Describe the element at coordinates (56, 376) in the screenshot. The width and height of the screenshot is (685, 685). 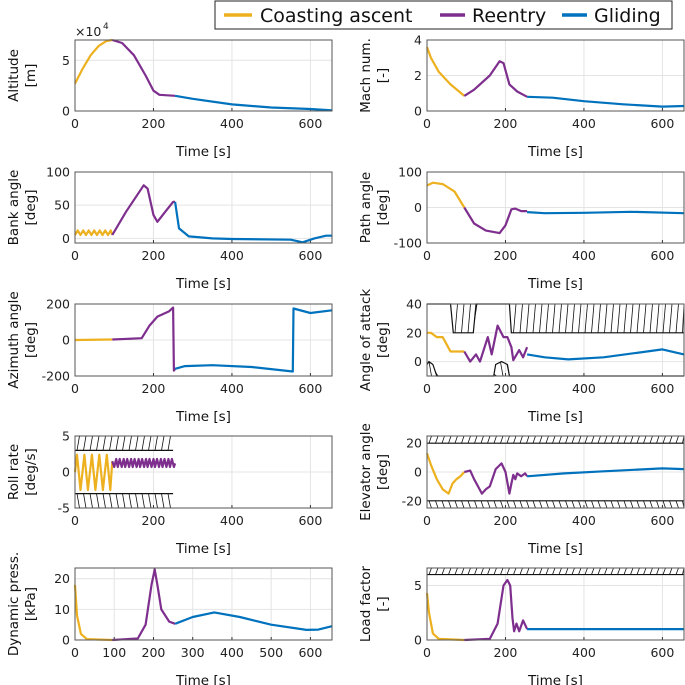
I see `y-tick-label: -200` at that location.